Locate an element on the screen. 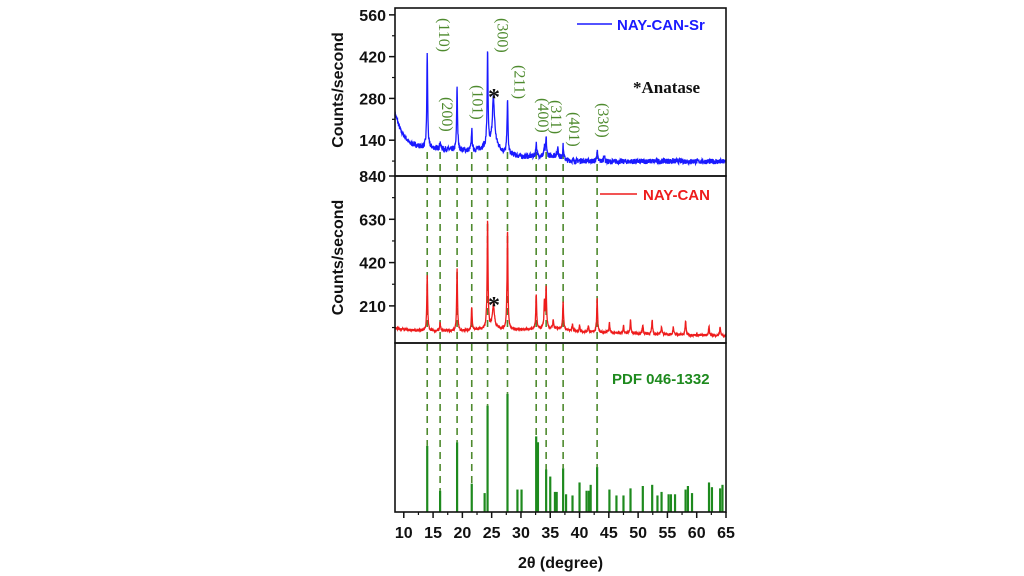 The width and height of the screenshot is (1024, 576). panel-frame is located at coordinates (560, 427).